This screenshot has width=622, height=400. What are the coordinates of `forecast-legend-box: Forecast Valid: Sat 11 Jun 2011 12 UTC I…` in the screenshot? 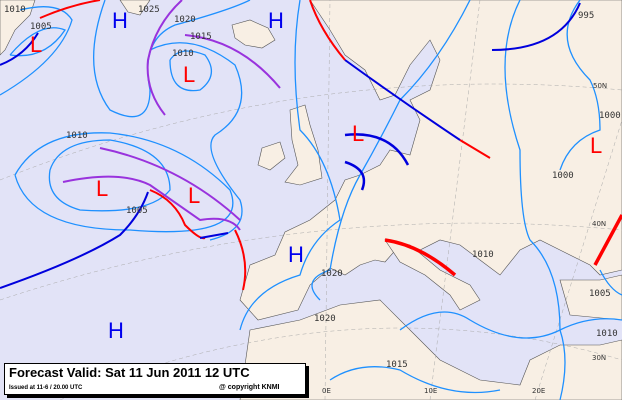 It's located at (155, 379).